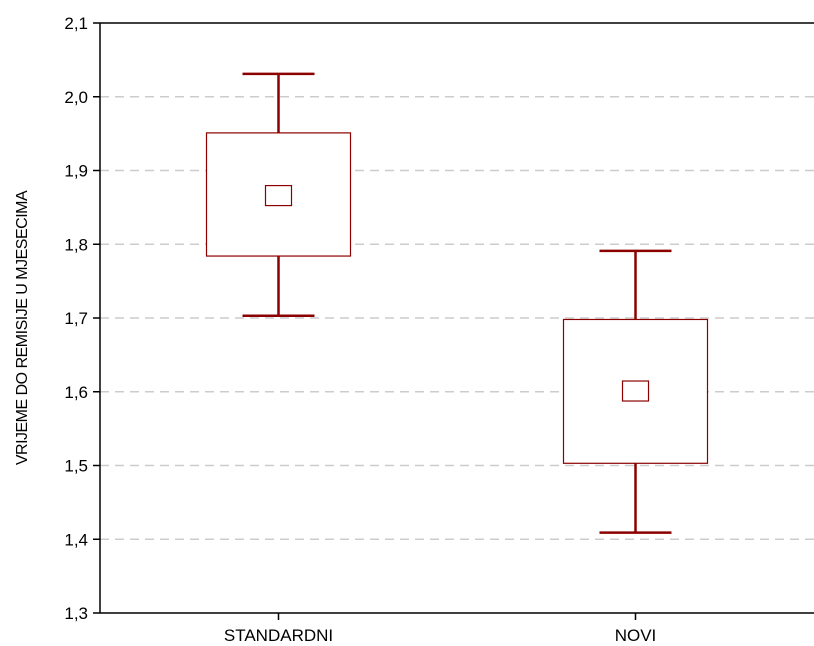  I want to click on y-tick-label: 1,7, so click(76, 318).